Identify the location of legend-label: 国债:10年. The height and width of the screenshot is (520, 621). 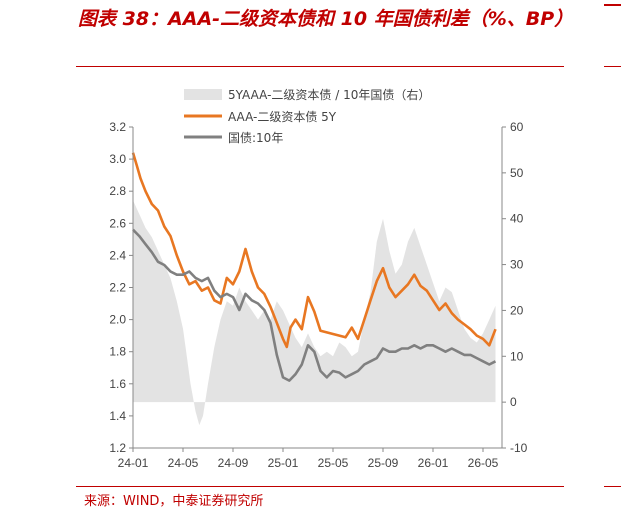
(255, 138).